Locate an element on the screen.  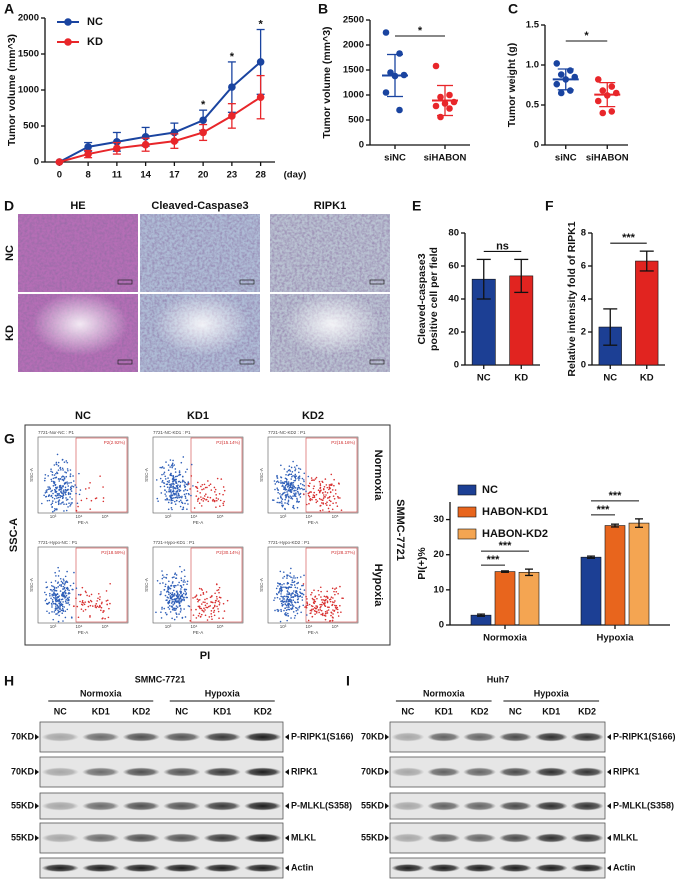
y-axis-label: positive cell per field is located at coordinates (434, 299).